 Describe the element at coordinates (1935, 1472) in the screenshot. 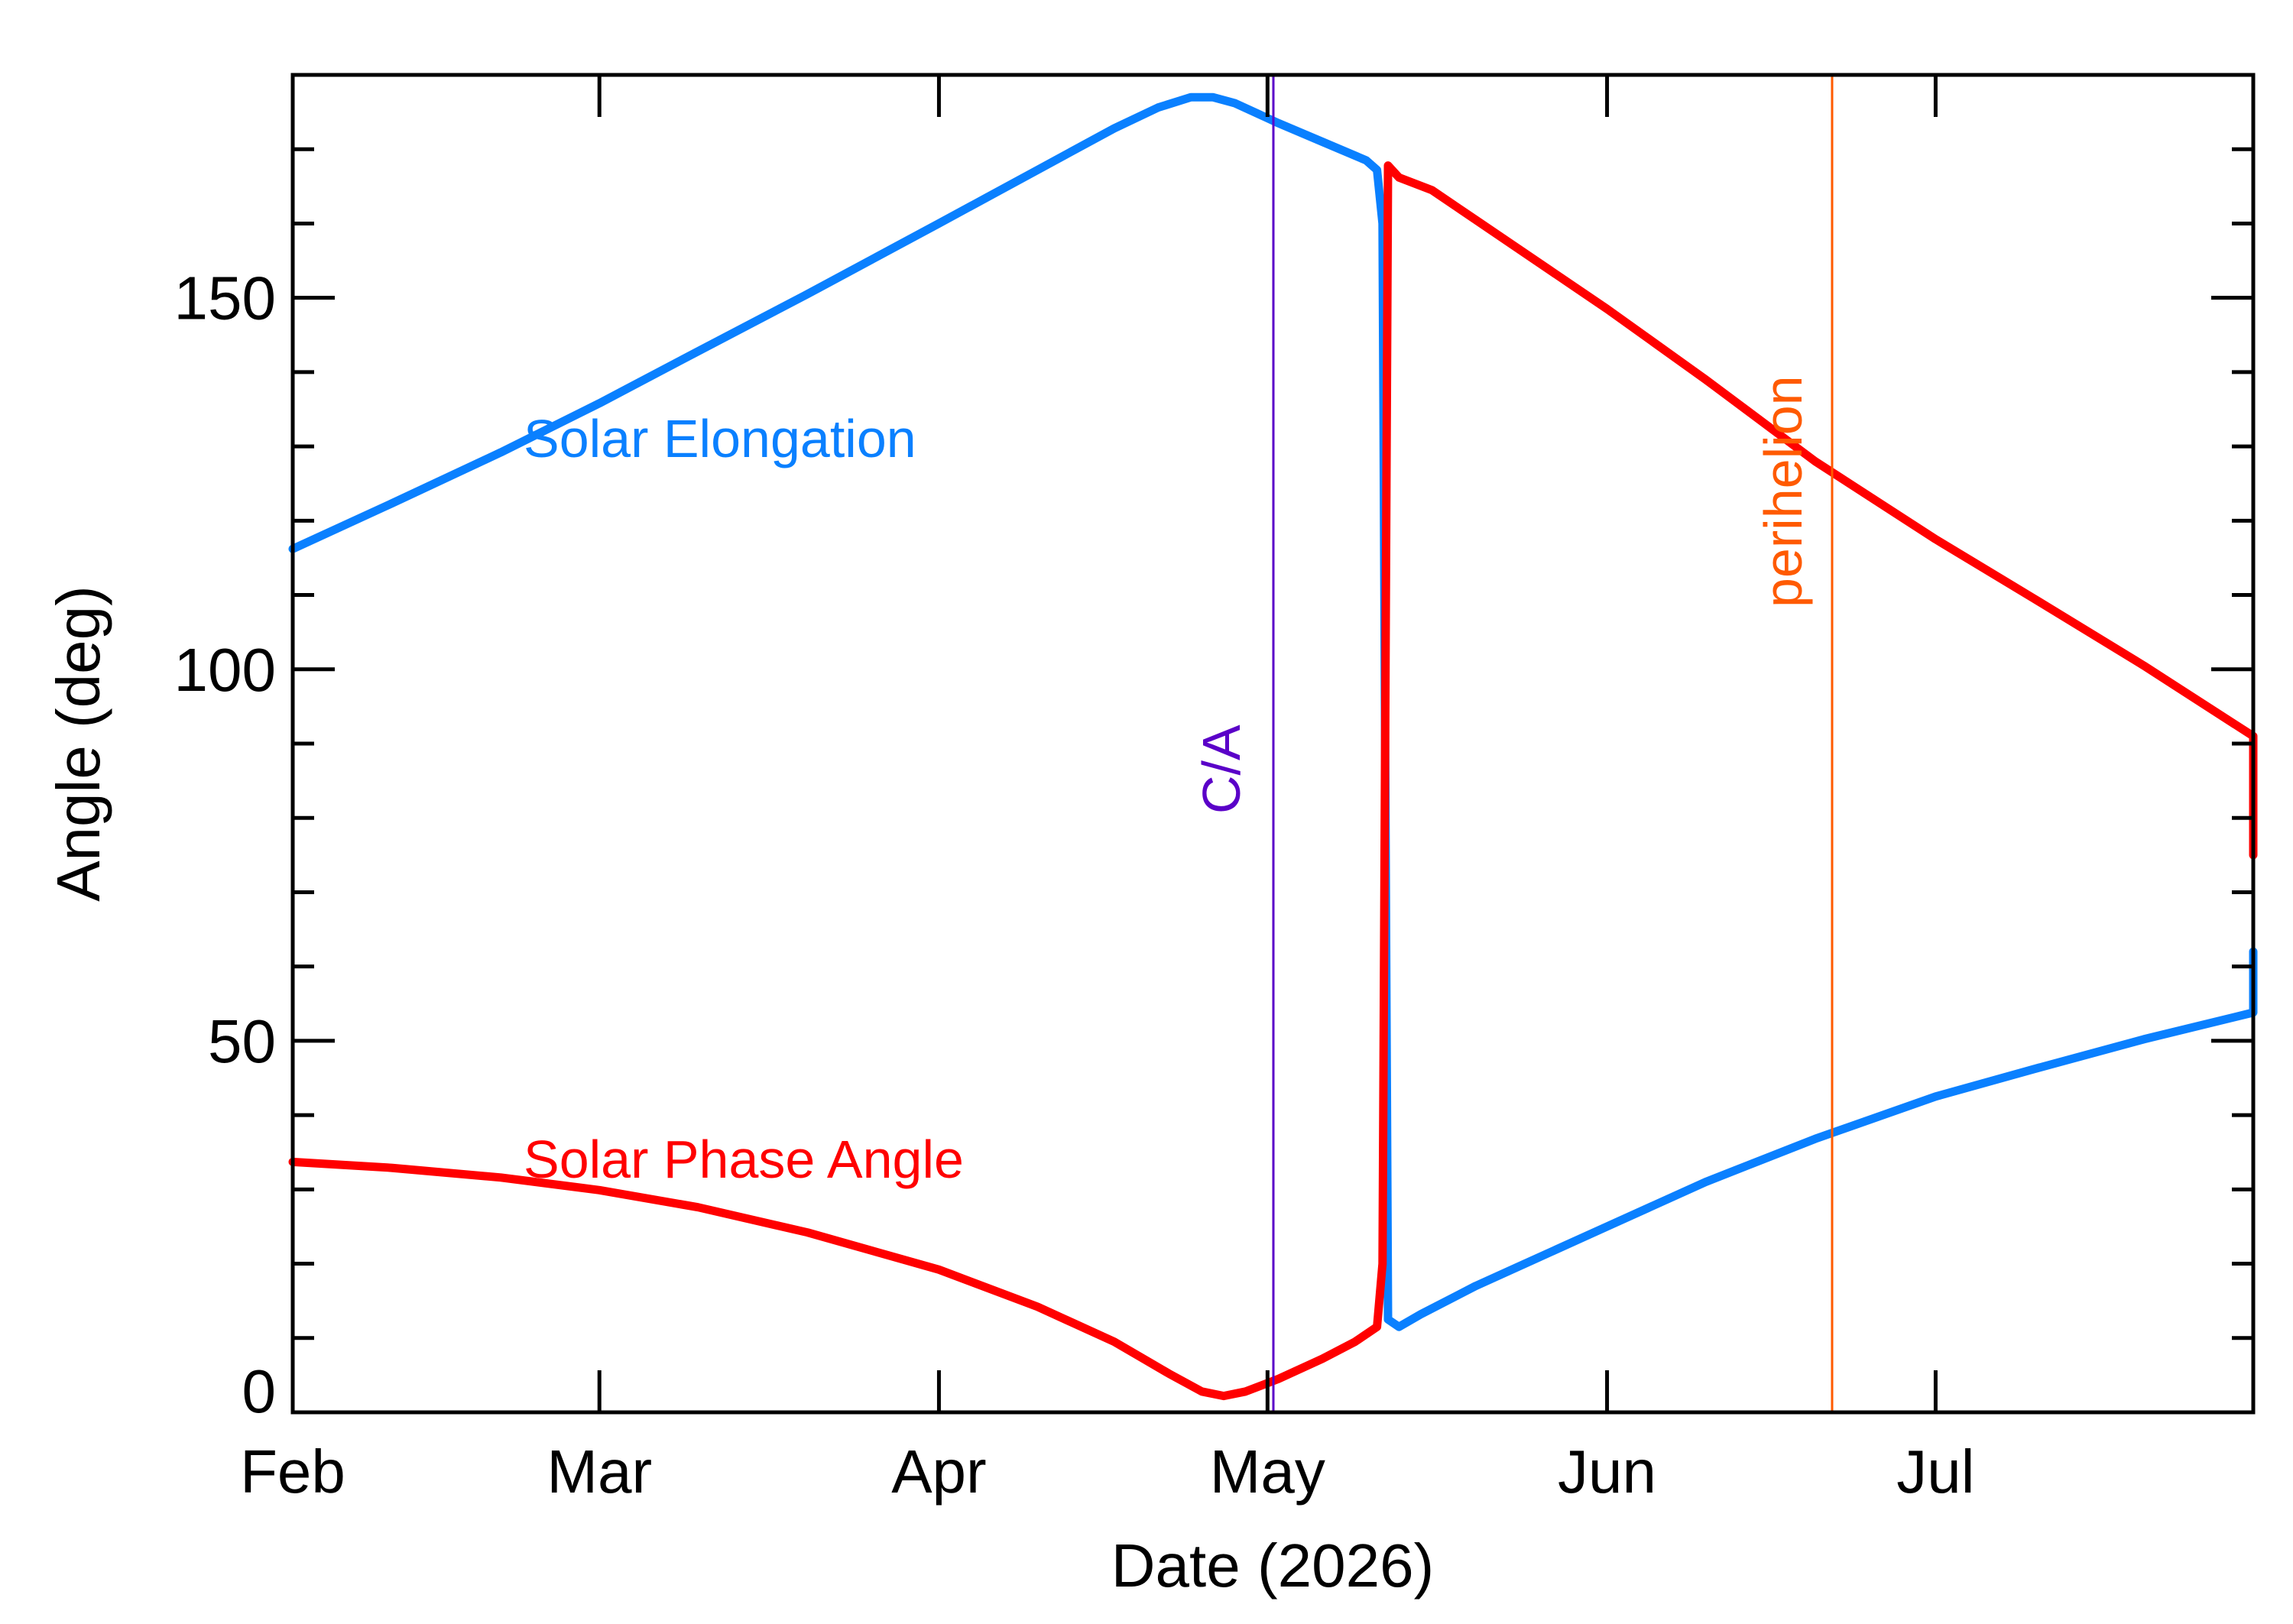

I see `x-tick-label-jul: Jul` at that location.